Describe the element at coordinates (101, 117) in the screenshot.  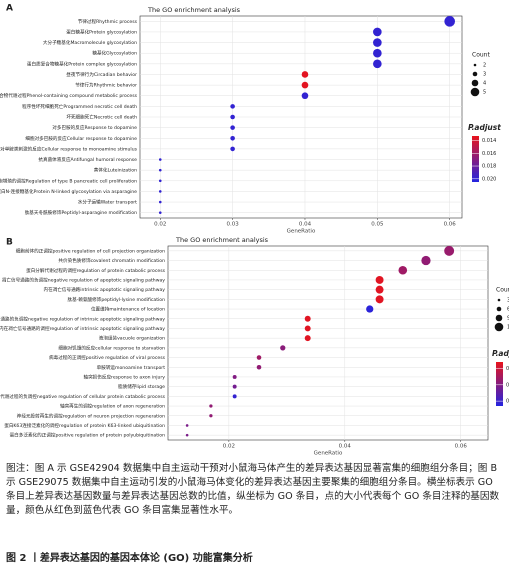
I see `y-tick-label: 坏死细胞死亡Necrotic cell death` at that location.